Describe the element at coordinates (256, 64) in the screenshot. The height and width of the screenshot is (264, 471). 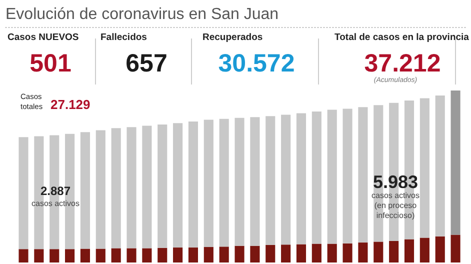
I see `text: 30.572` at that location.